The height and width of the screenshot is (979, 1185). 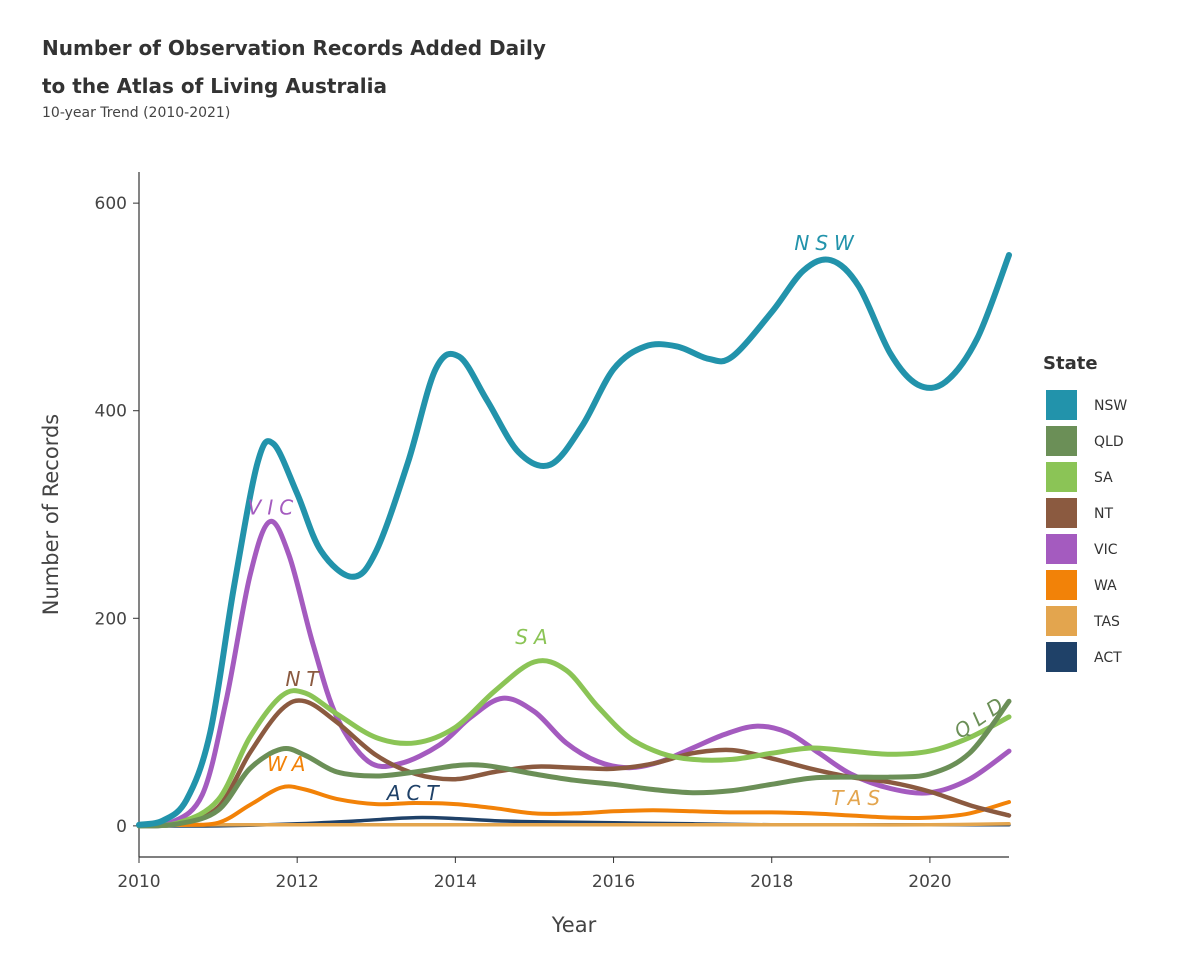 What do you see at coordinates (274, 508) in the screenshot?
I see `curve-label-vic: VIC` at bounding box center [274, 508].